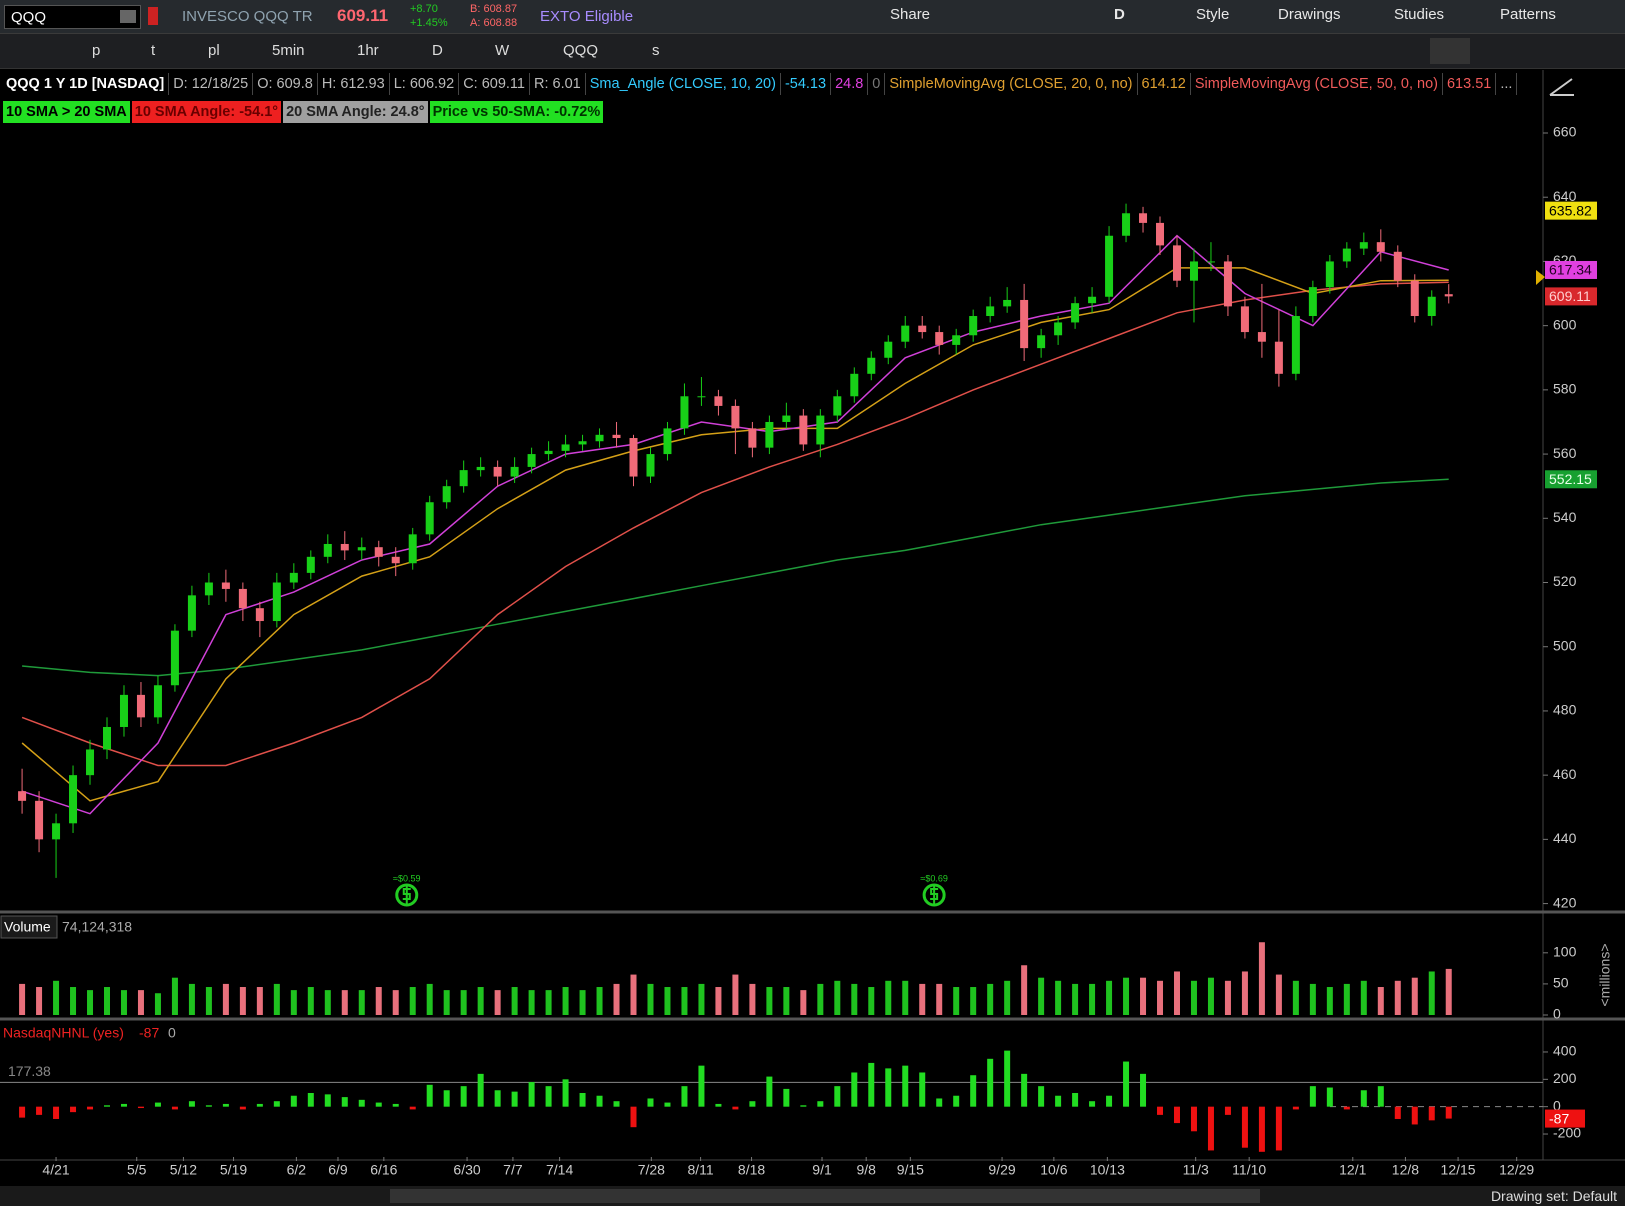 This screenshot has width=1625, height=1206. What do you see at coordinates (910, 14) in the screenshot?
I see `share-button: Share` at bounding box center [910, 14].